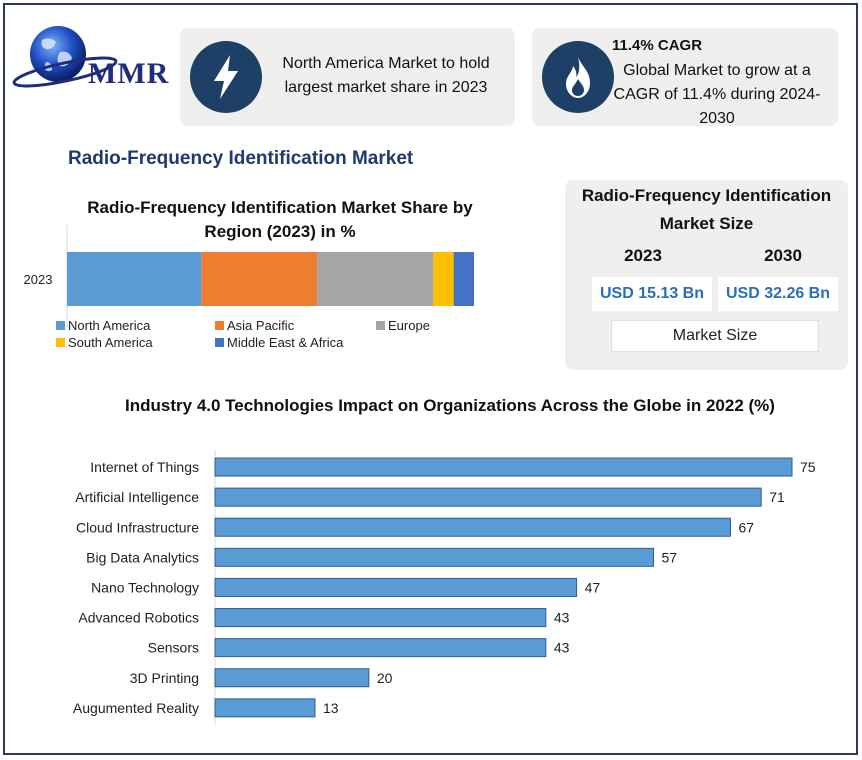 This screenshot has height=760, width=862. I want to click on legend-label: Asia Pacific, so click(261, 325).